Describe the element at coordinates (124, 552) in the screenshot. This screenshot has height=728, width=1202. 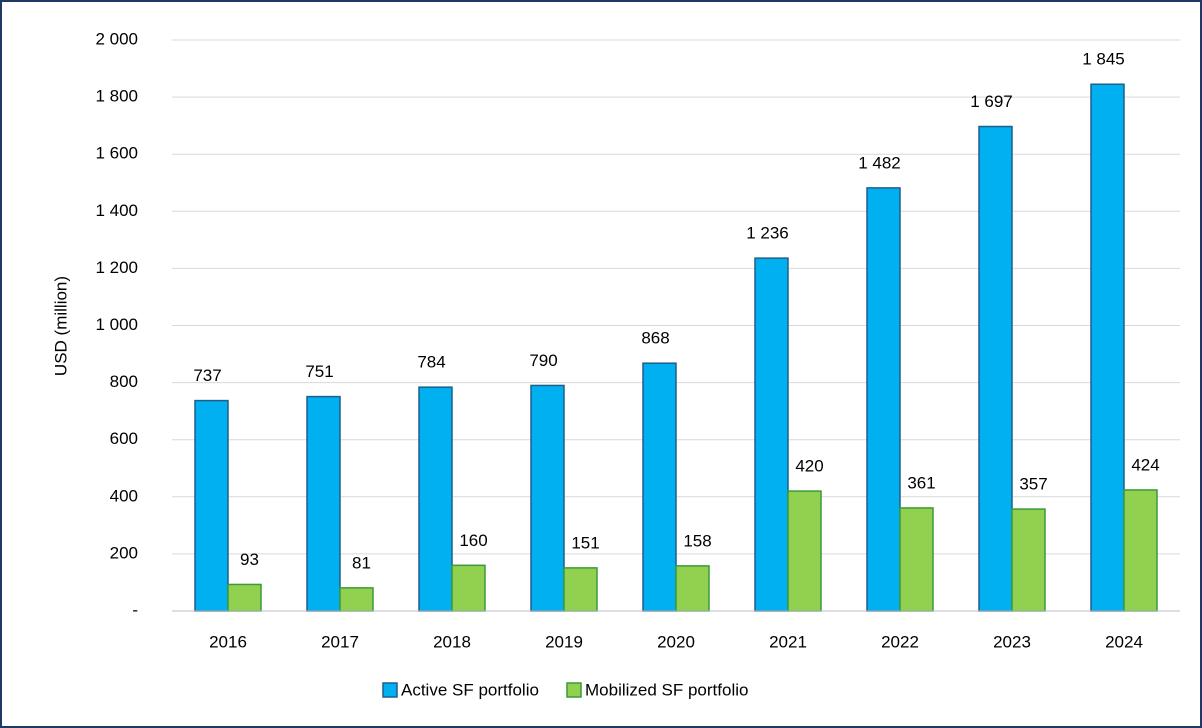
I see `y-tick-label: 200` at that location.